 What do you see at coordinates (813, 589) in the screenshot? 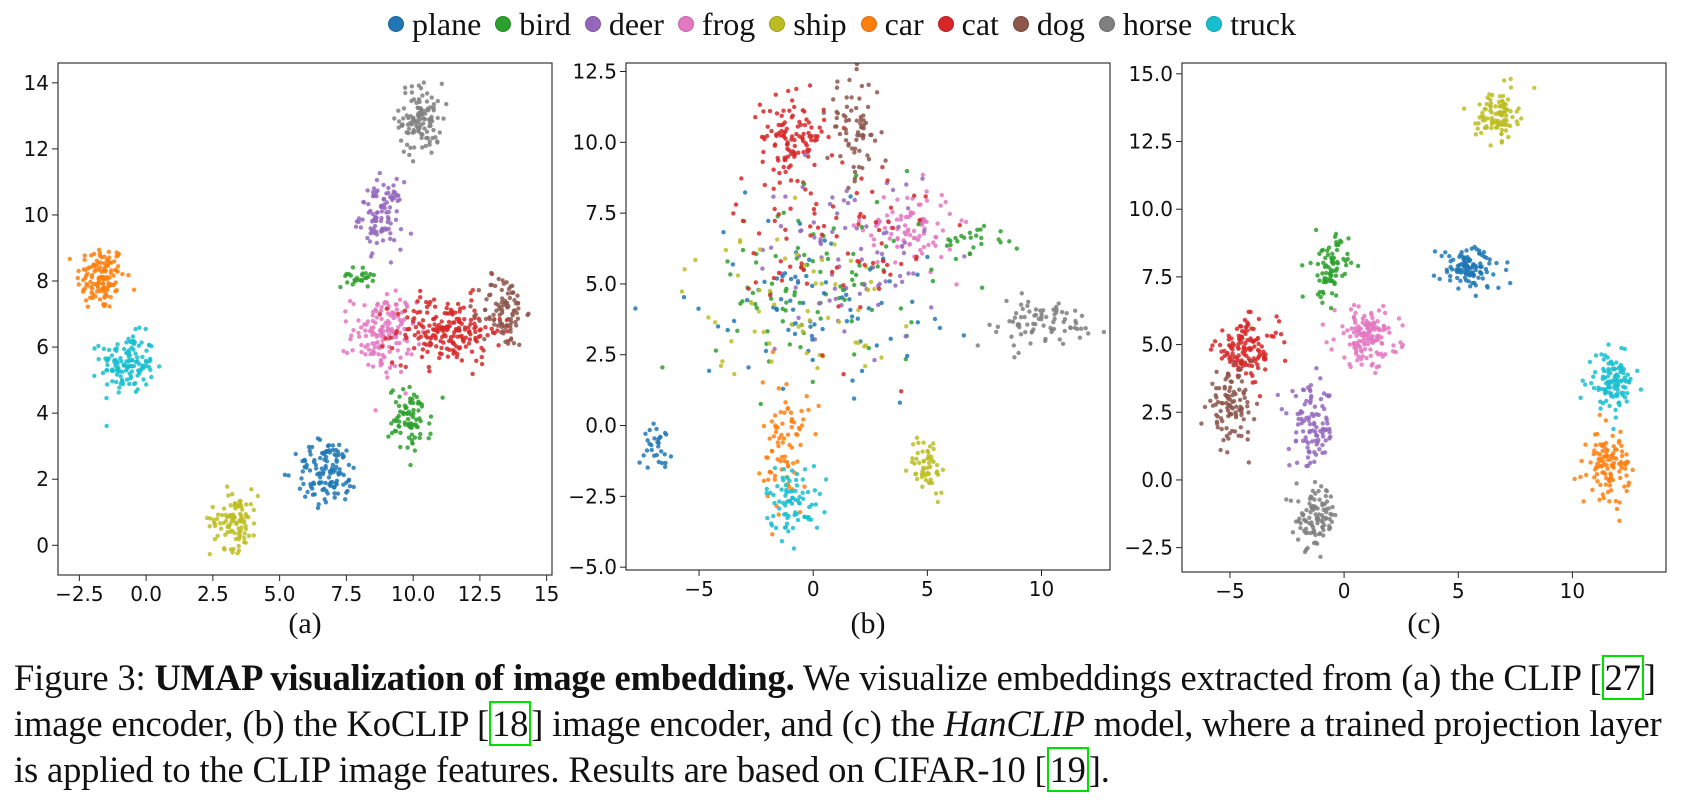
I see `x-tick-label: 0` at bounding box center [813, 589].